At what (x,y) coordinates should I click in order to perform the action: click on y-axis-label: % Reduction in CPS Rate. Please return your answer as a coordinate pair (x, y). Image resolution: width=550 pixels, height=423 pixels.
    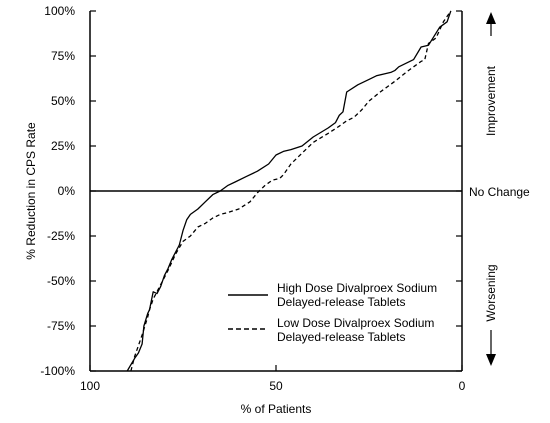
    Looking at the image, I should click on (31, 191).